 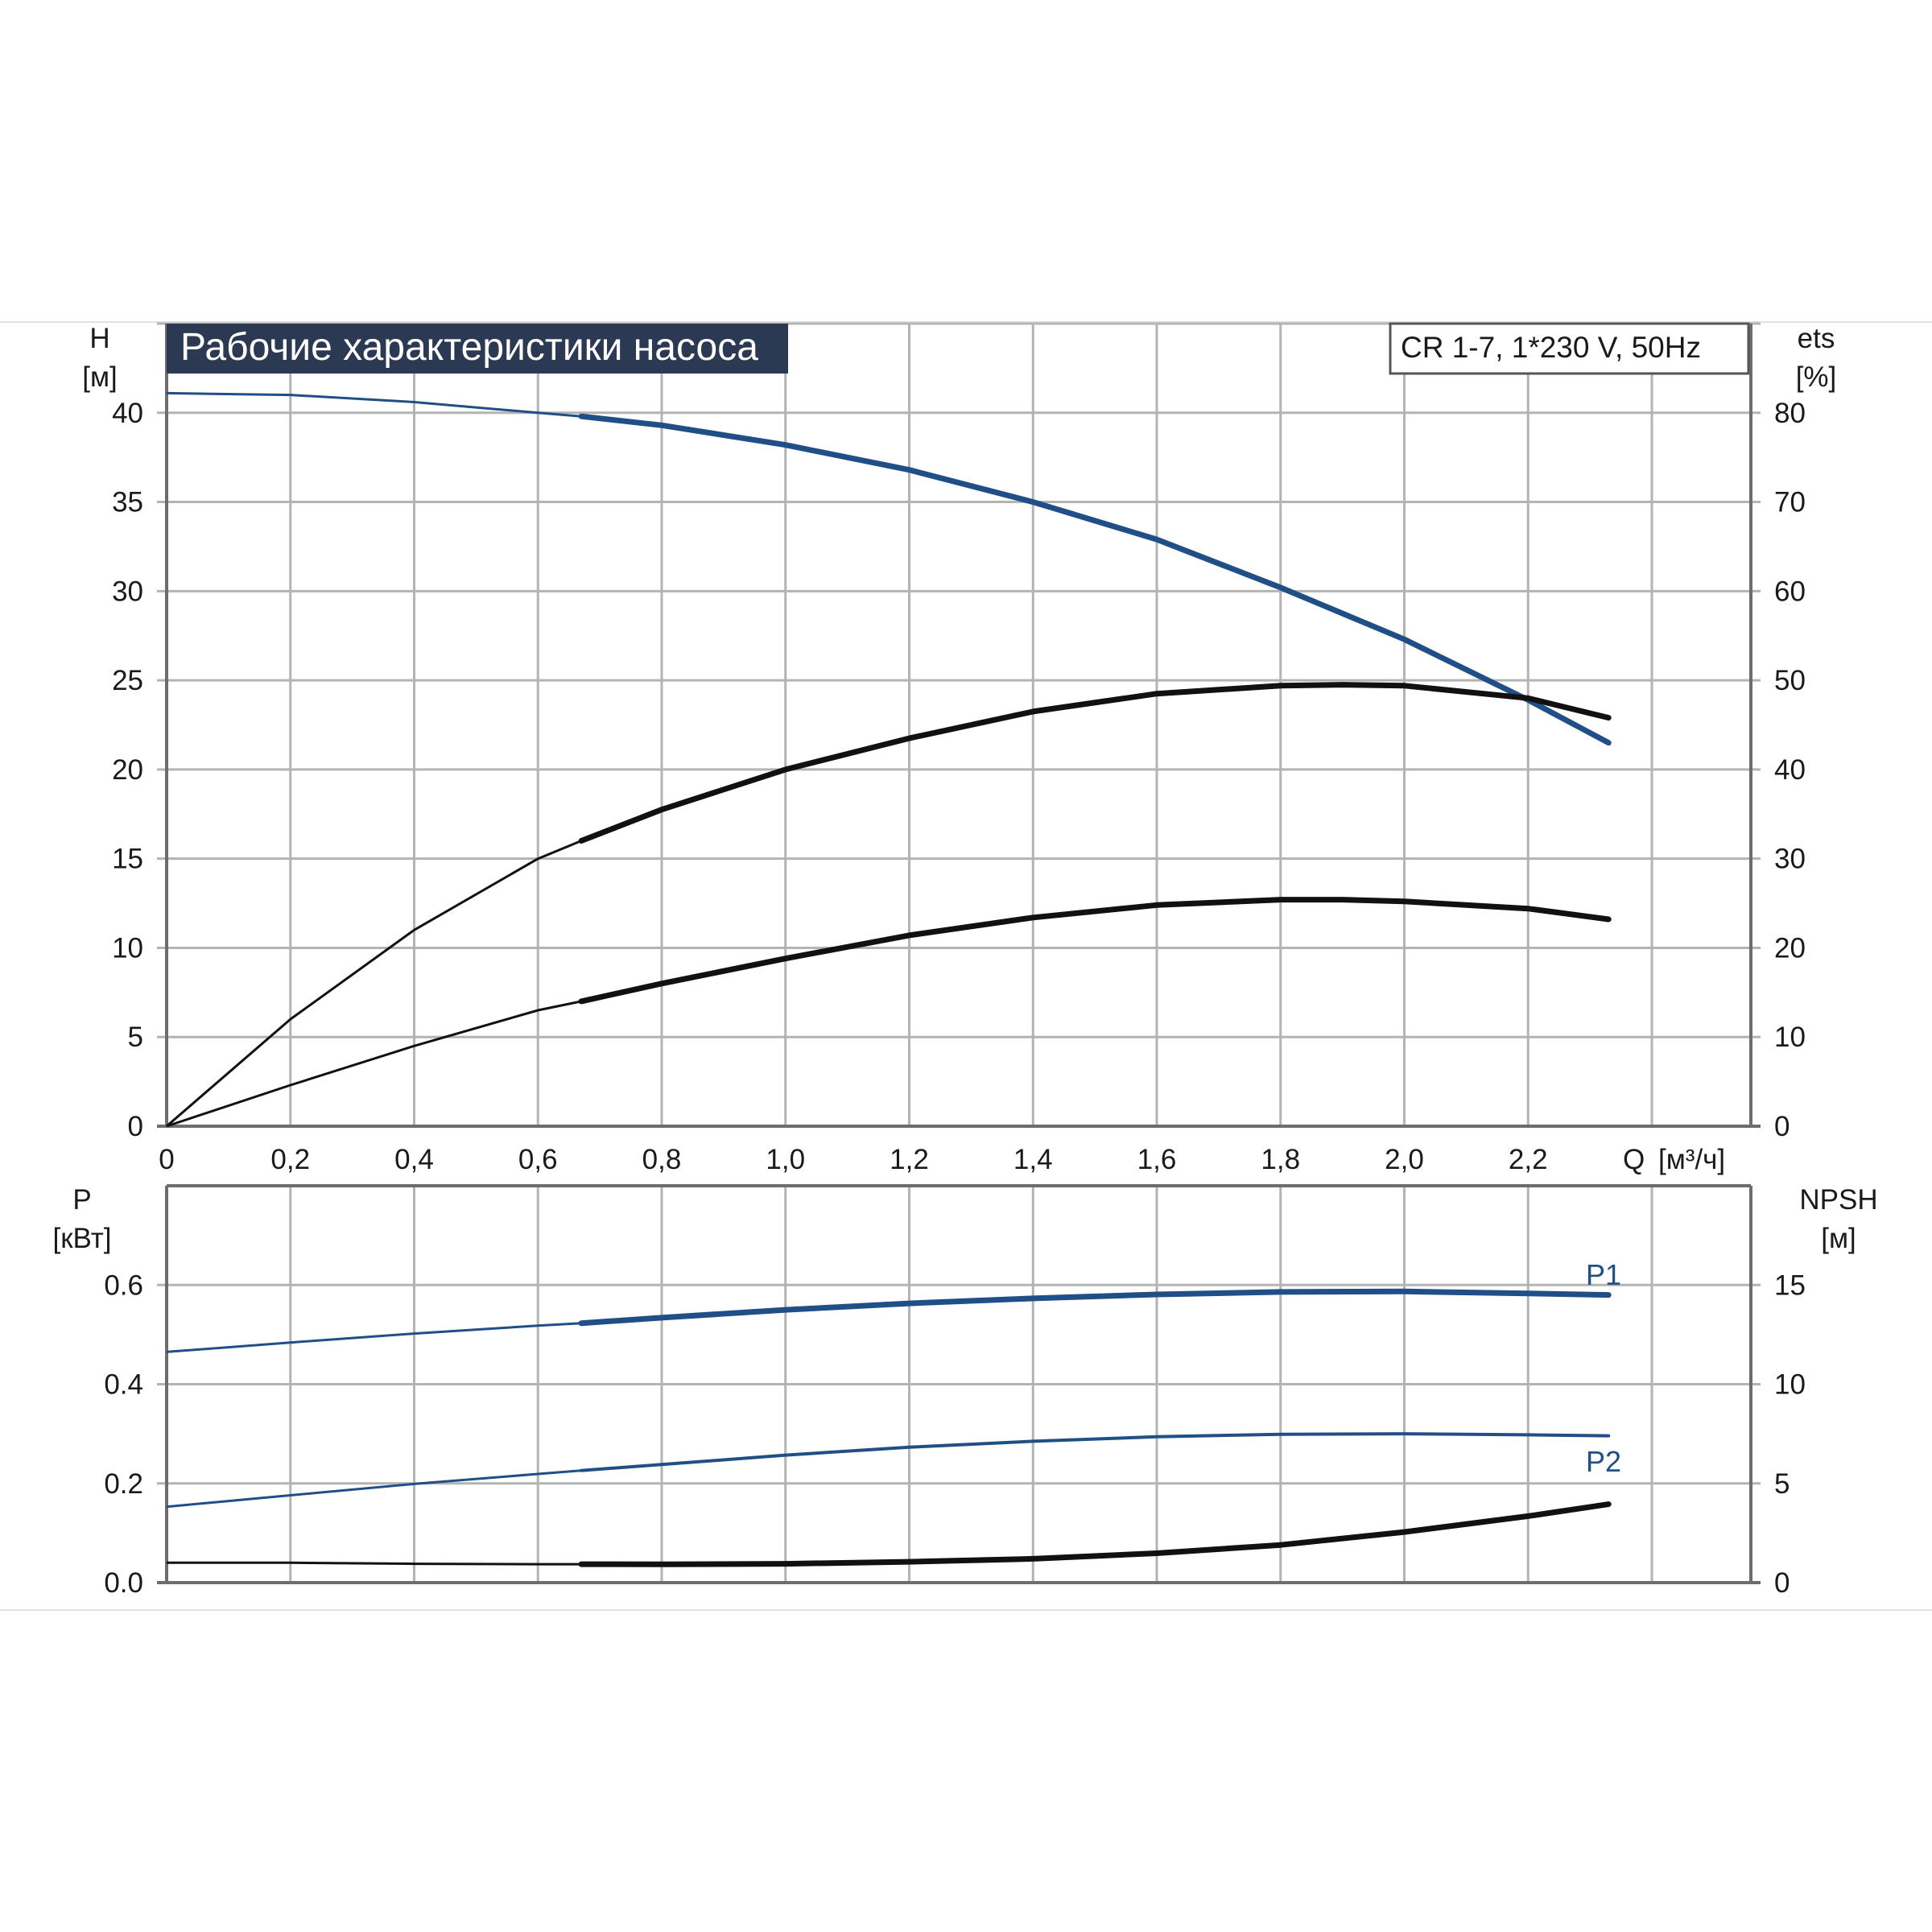 I want to click on head-curve-thin, so click(x=374, y=404).